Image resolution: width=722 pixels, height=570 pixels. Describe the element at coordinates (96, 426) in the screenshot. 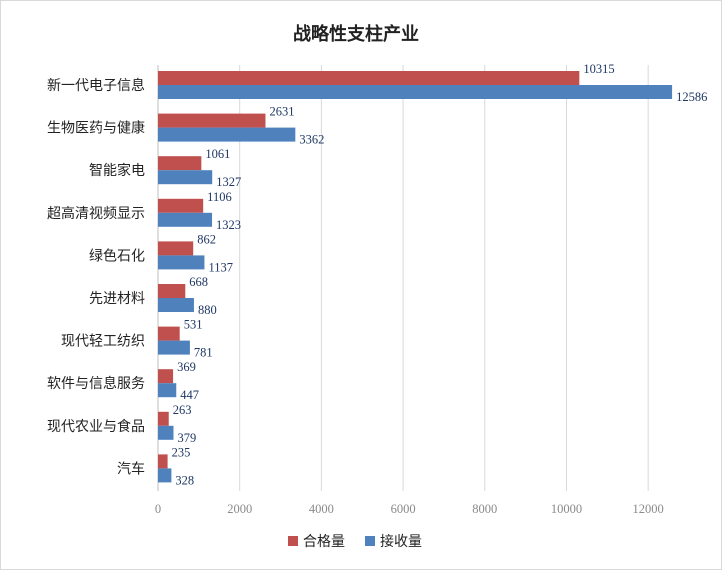

I see `category-label: 现代农业与食品` at that location.